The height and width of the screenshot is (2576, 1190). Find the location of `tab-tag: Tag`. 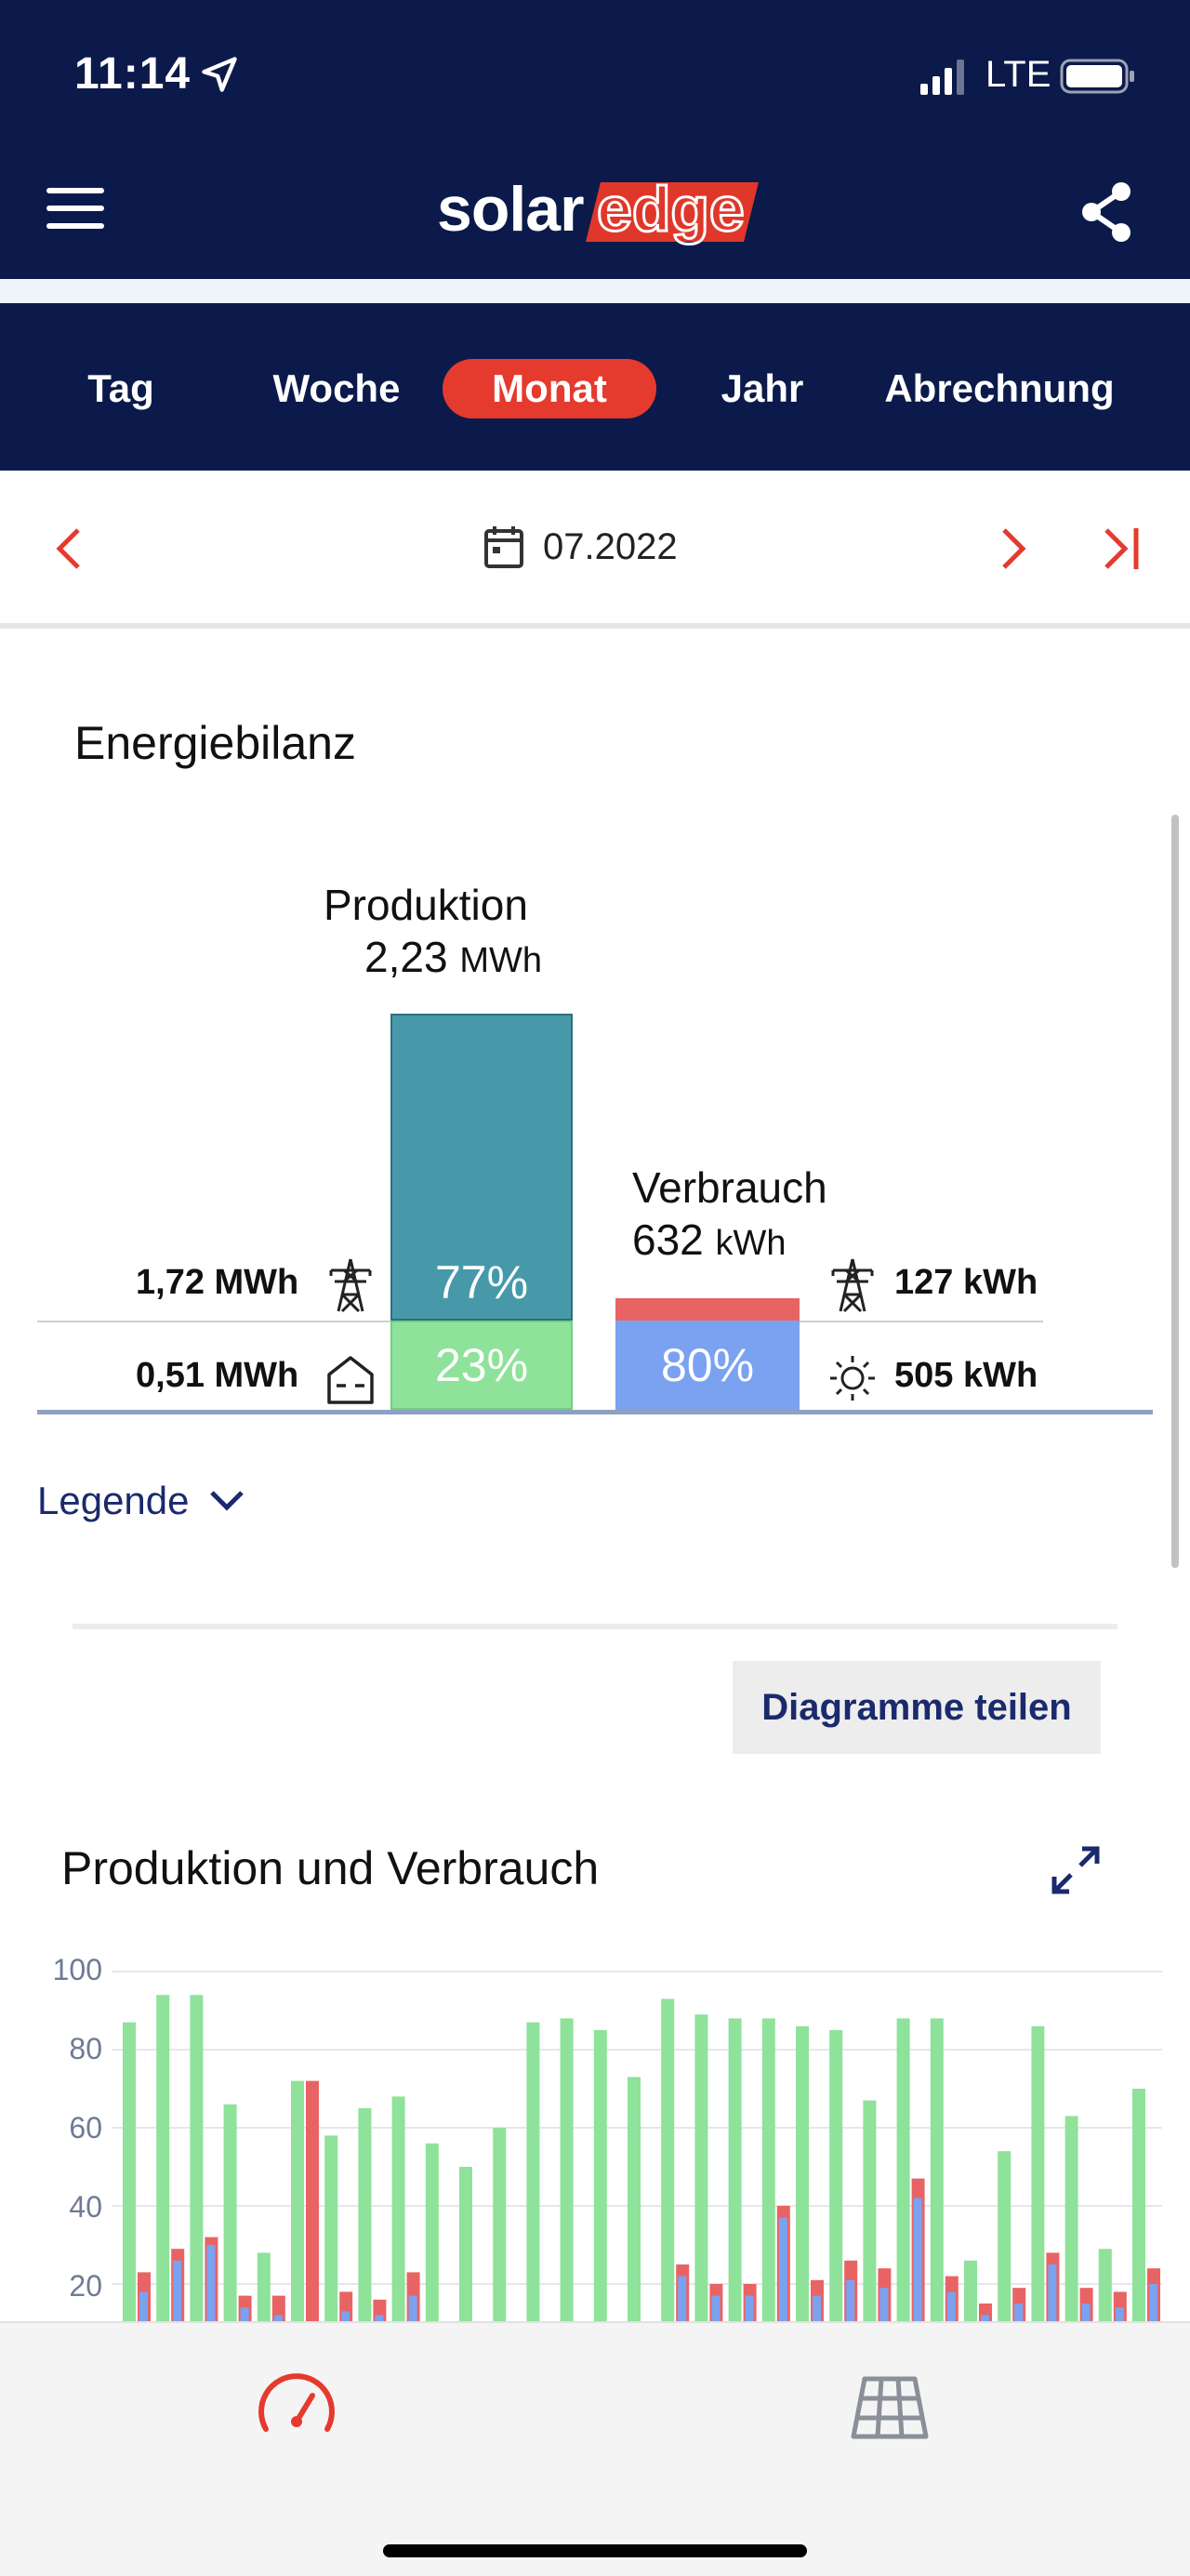

tab-tag: Tag is located at coordinates (120, 388).